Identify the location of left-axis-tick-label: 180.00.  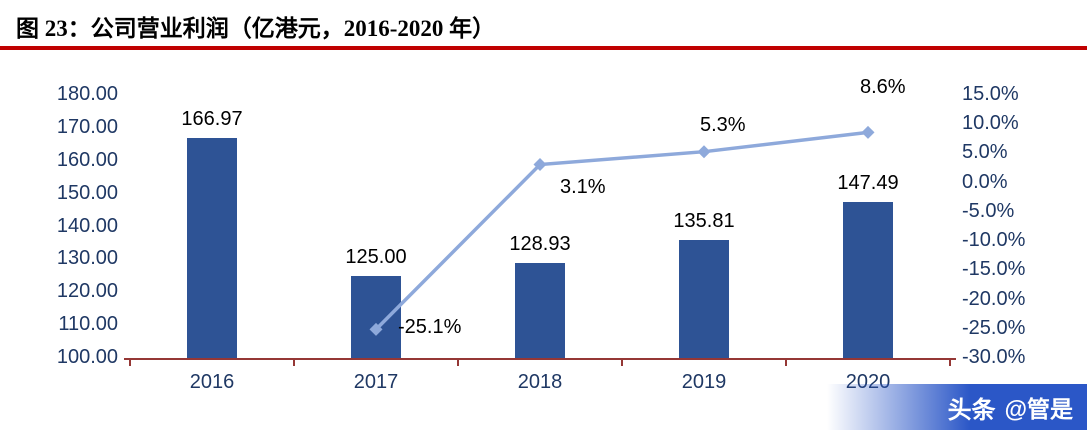
(87, 94).